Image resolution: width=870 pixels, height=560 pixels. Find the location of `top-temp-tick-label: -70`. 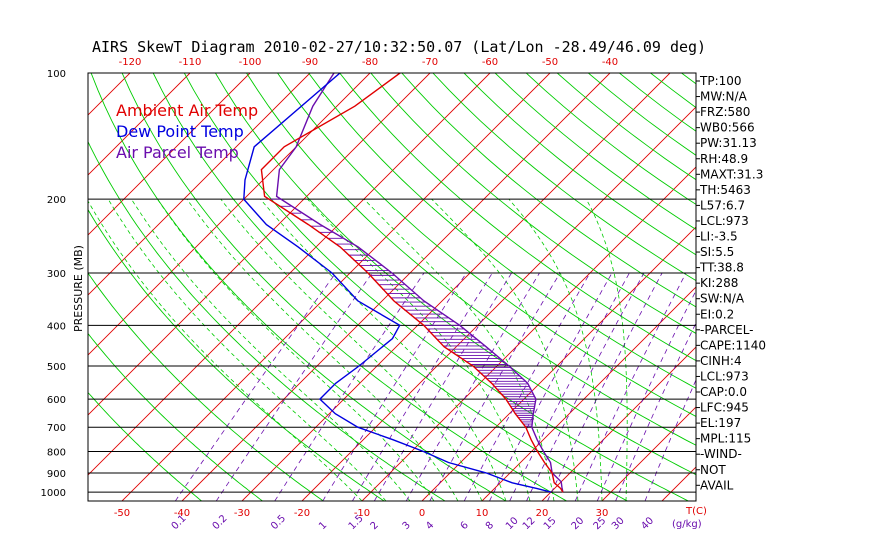

top-temp-tick-label: -70 is located at coordinates (430, 62).